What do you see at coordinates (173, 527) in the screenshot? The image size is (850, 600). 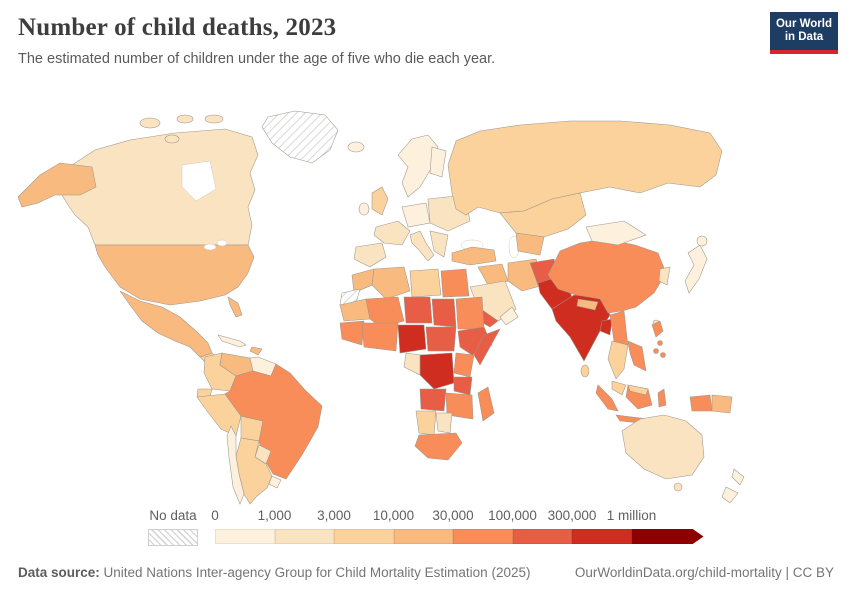 I see `legend-no-data: No data` at bounding box center [173, 527].